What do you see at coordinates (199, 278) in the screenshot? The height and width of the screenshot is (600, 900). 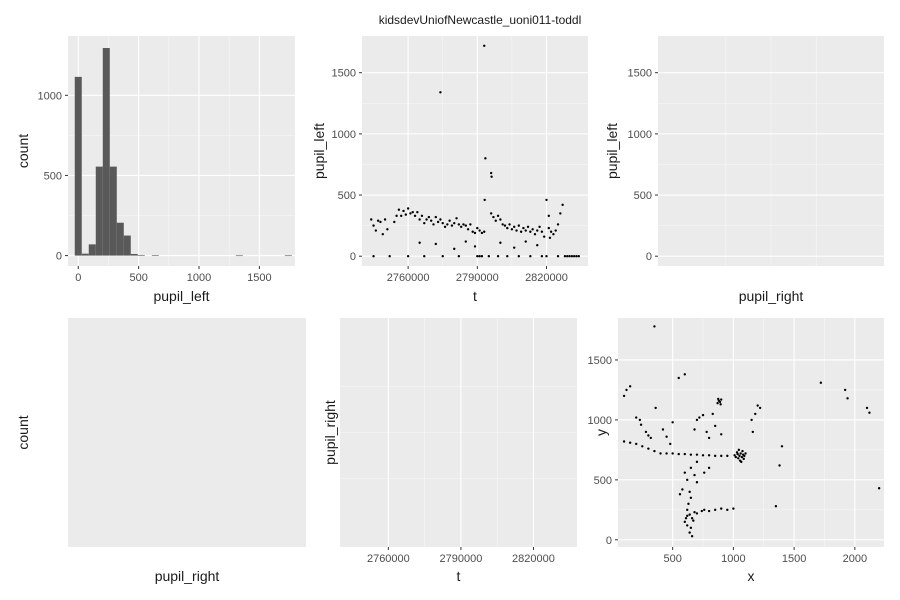 I see `x-tick-label: 1000` at bounding box center [199, 278].